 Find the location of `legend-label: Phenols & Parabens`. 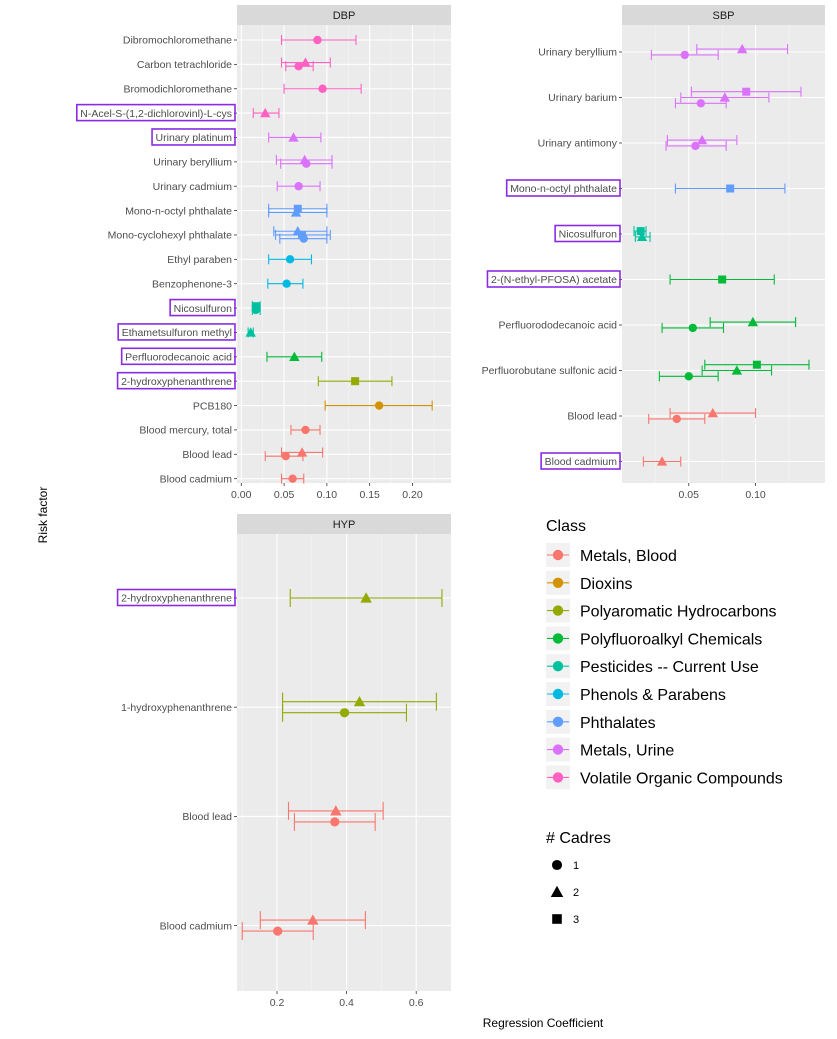

legend-label: Phenols & Parabens is located at coordinates (653, 695).